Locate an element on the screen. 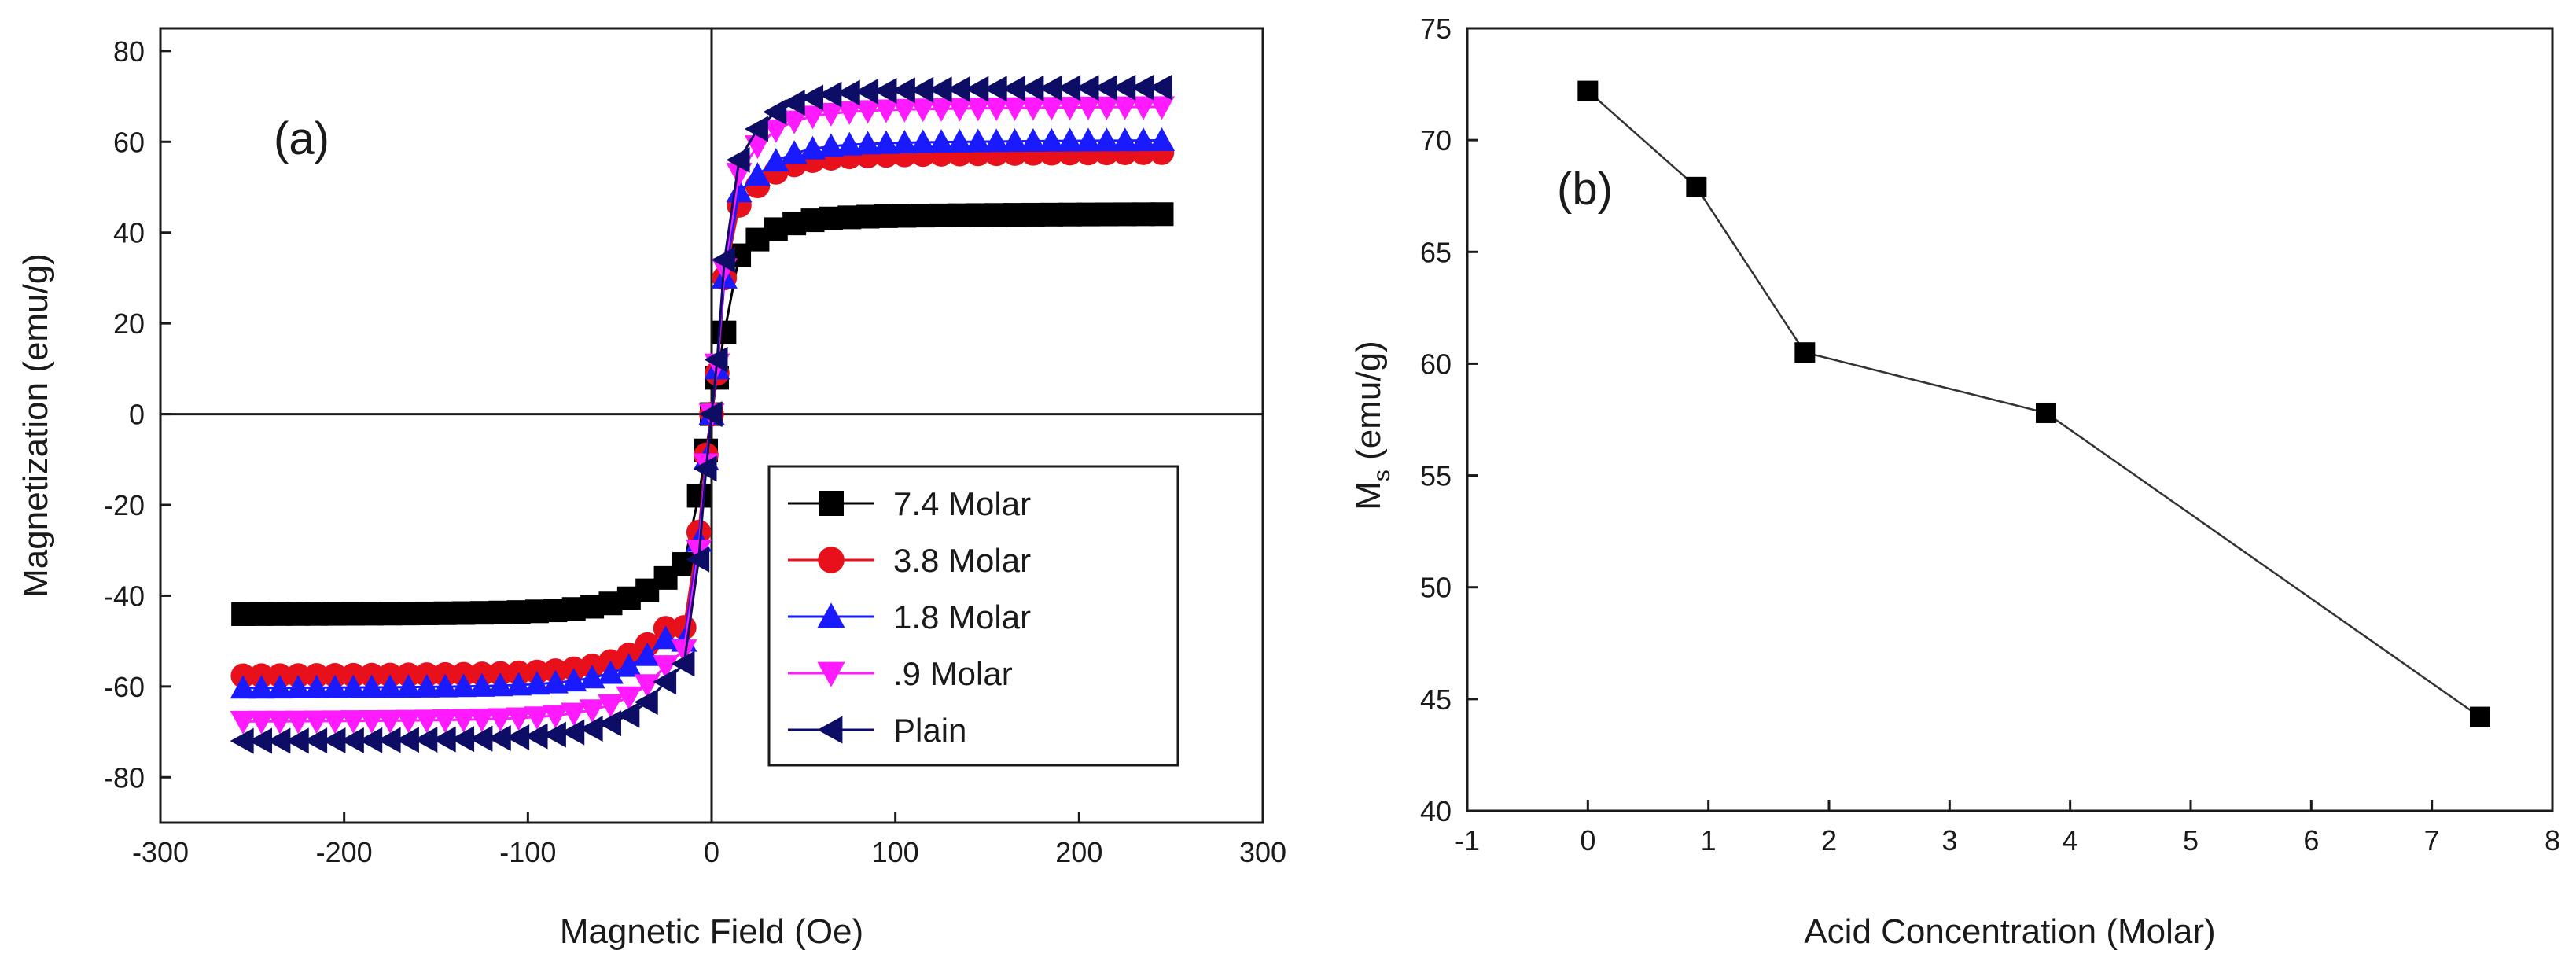 This screenshot has height=965, width=2576. x-axis-label-a: Magnetic Field (Oe) is located at coordinates (711, 931).